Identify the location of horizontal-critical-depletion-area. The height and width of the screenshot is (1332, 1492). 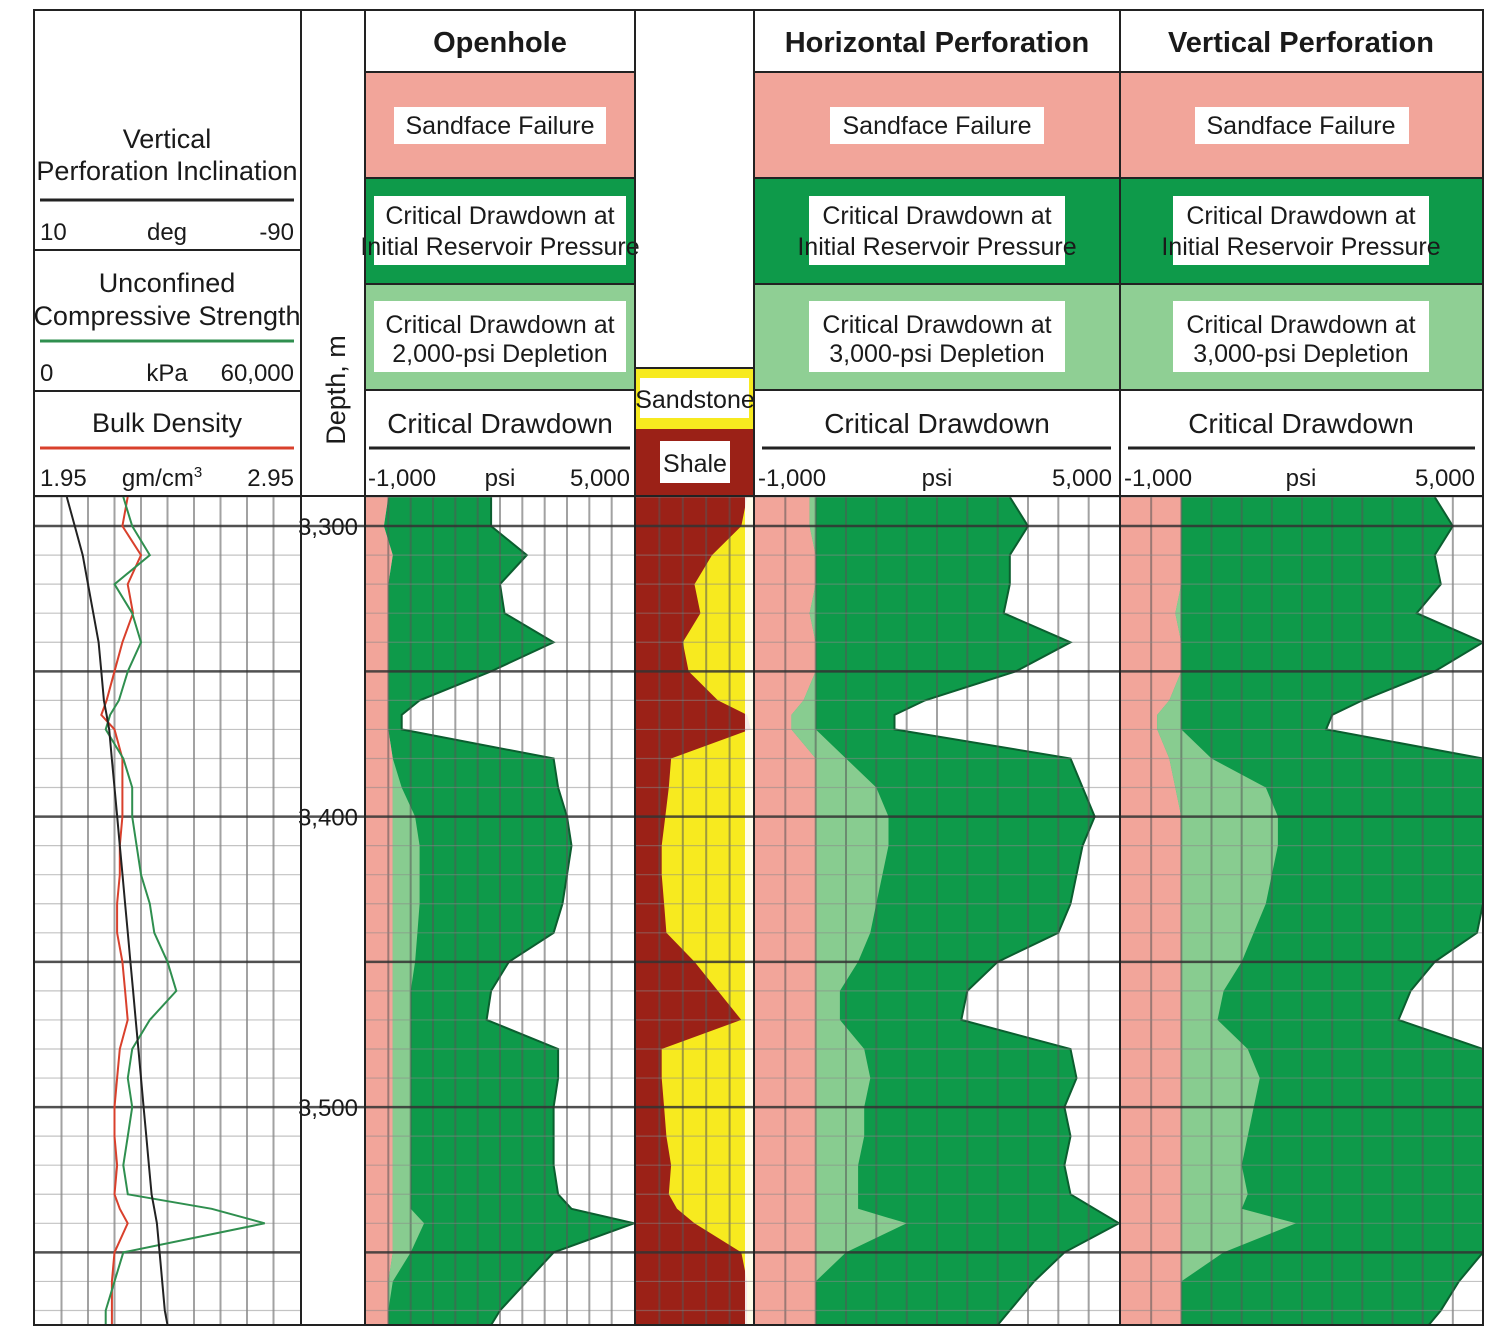
(849, 911).